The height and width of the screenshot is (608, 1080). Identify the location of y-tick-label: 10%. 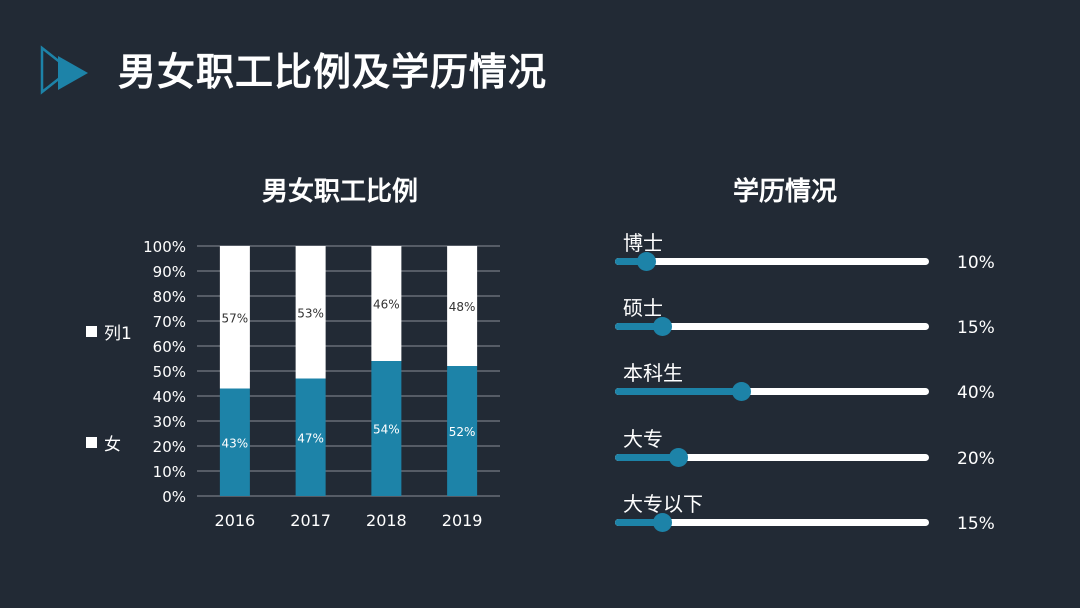
(169, 472).